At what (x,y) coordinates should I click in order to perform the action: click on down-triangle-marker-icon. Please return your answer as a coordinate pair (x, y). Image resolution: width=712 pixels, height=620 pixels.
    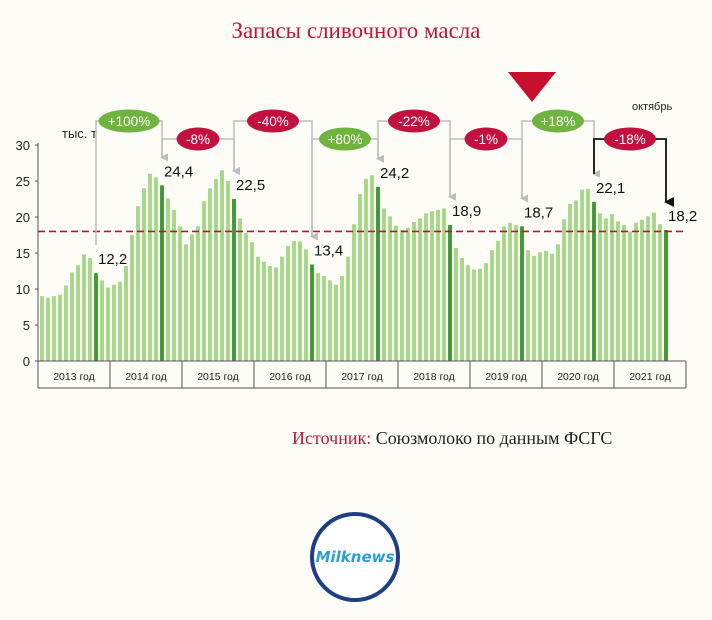
    Looking at the image, I should click on (532, 87).